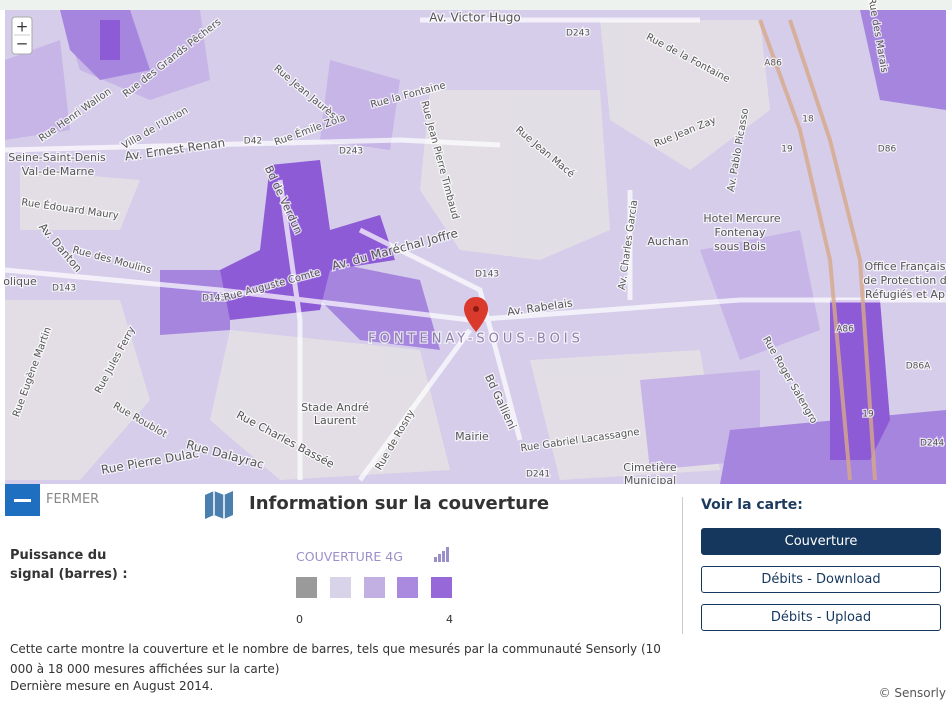 The image size is (952, 703). What do you see at coordinates (821, 579) in the screenshot?
I see `map-button: Débits - Download` at bounding box center [821, 579].